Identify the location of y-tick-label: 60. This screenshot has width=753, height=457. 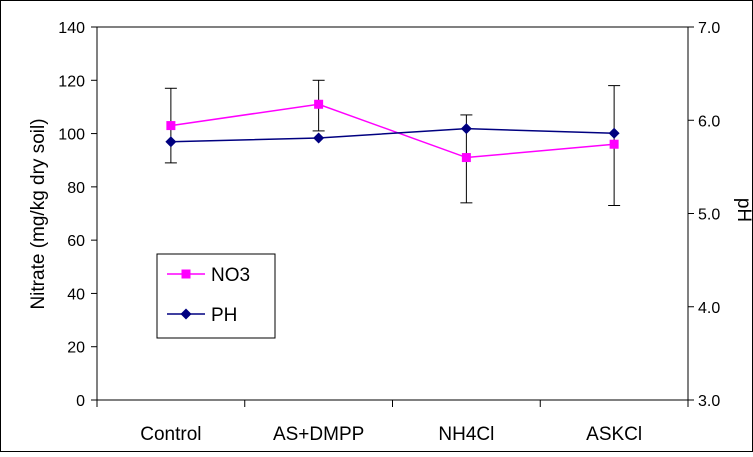
(76, 241).